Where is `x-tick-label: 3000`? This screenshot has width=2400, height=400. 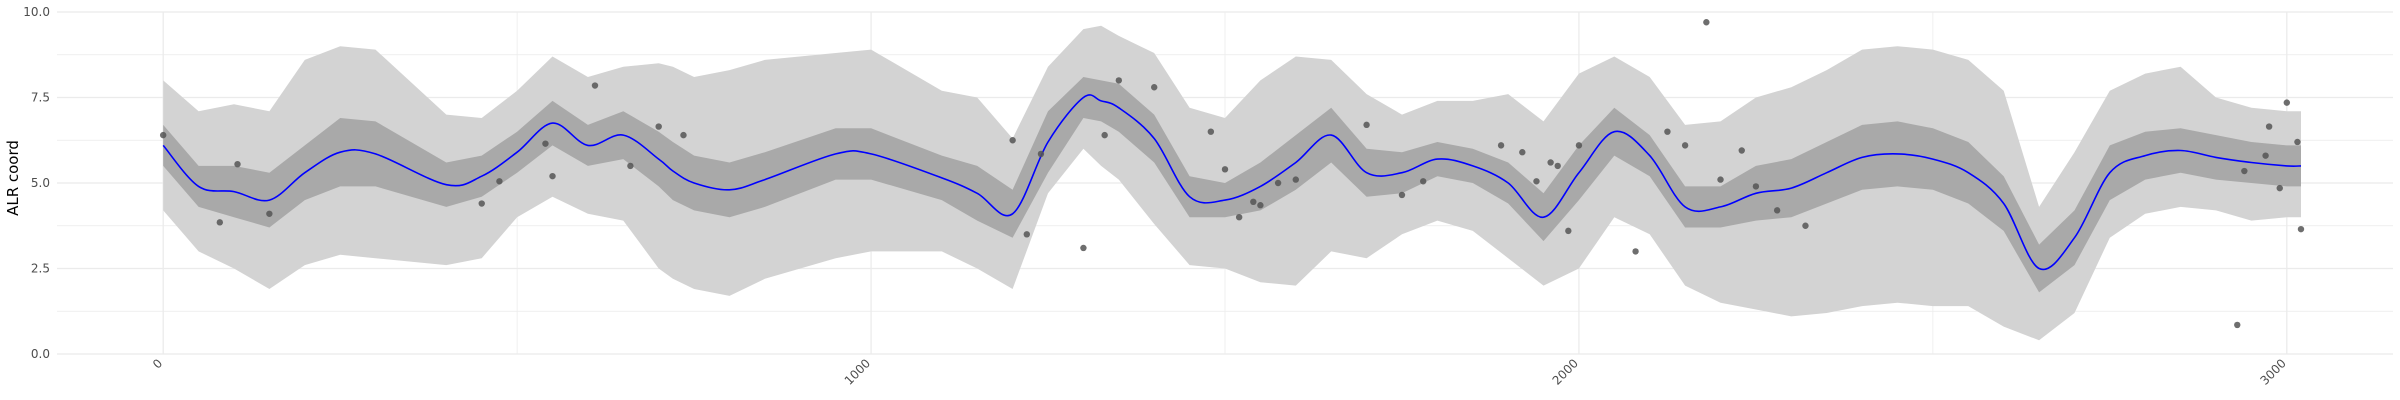
x-tick-label: 3000 is located at coordinates (2272, 371).